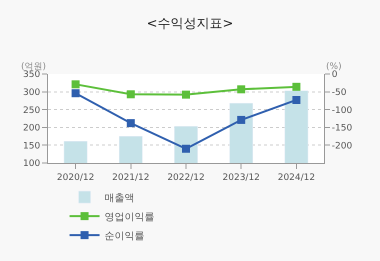 The height and width of the screenshot is (261, 380). What do you see at coordinates (129, 217) in the screenshot?
I see `legend-label: 영업이익률` at bounding box center [129, 217].